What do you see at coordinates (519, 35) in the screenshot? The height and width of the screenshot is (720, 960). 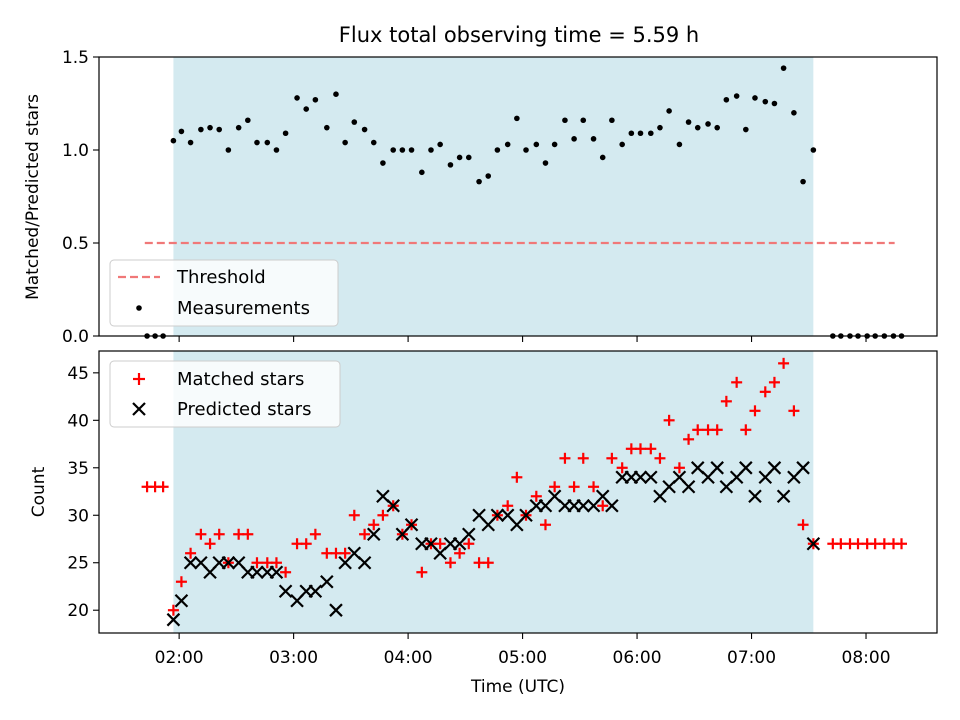 I see `chart-title: Flux total observing time = 5.59 h` at bounding box center [519, 35].